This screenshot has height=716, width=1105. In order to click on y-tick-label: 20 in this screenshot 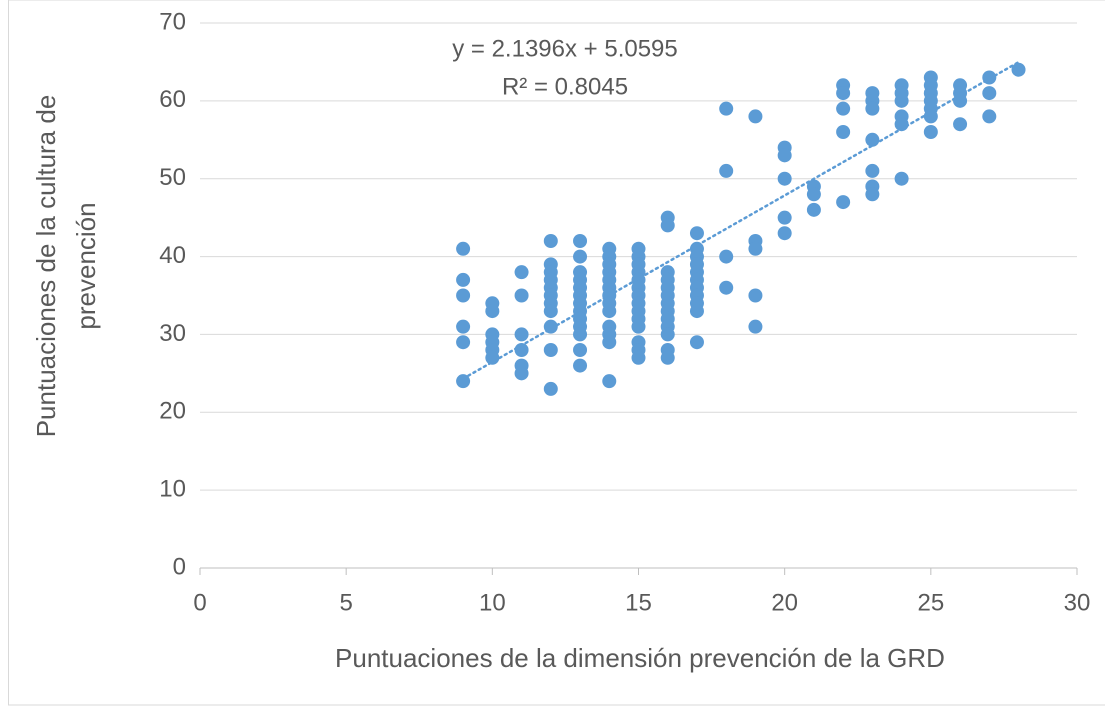, I will do `click(172, 411)`.